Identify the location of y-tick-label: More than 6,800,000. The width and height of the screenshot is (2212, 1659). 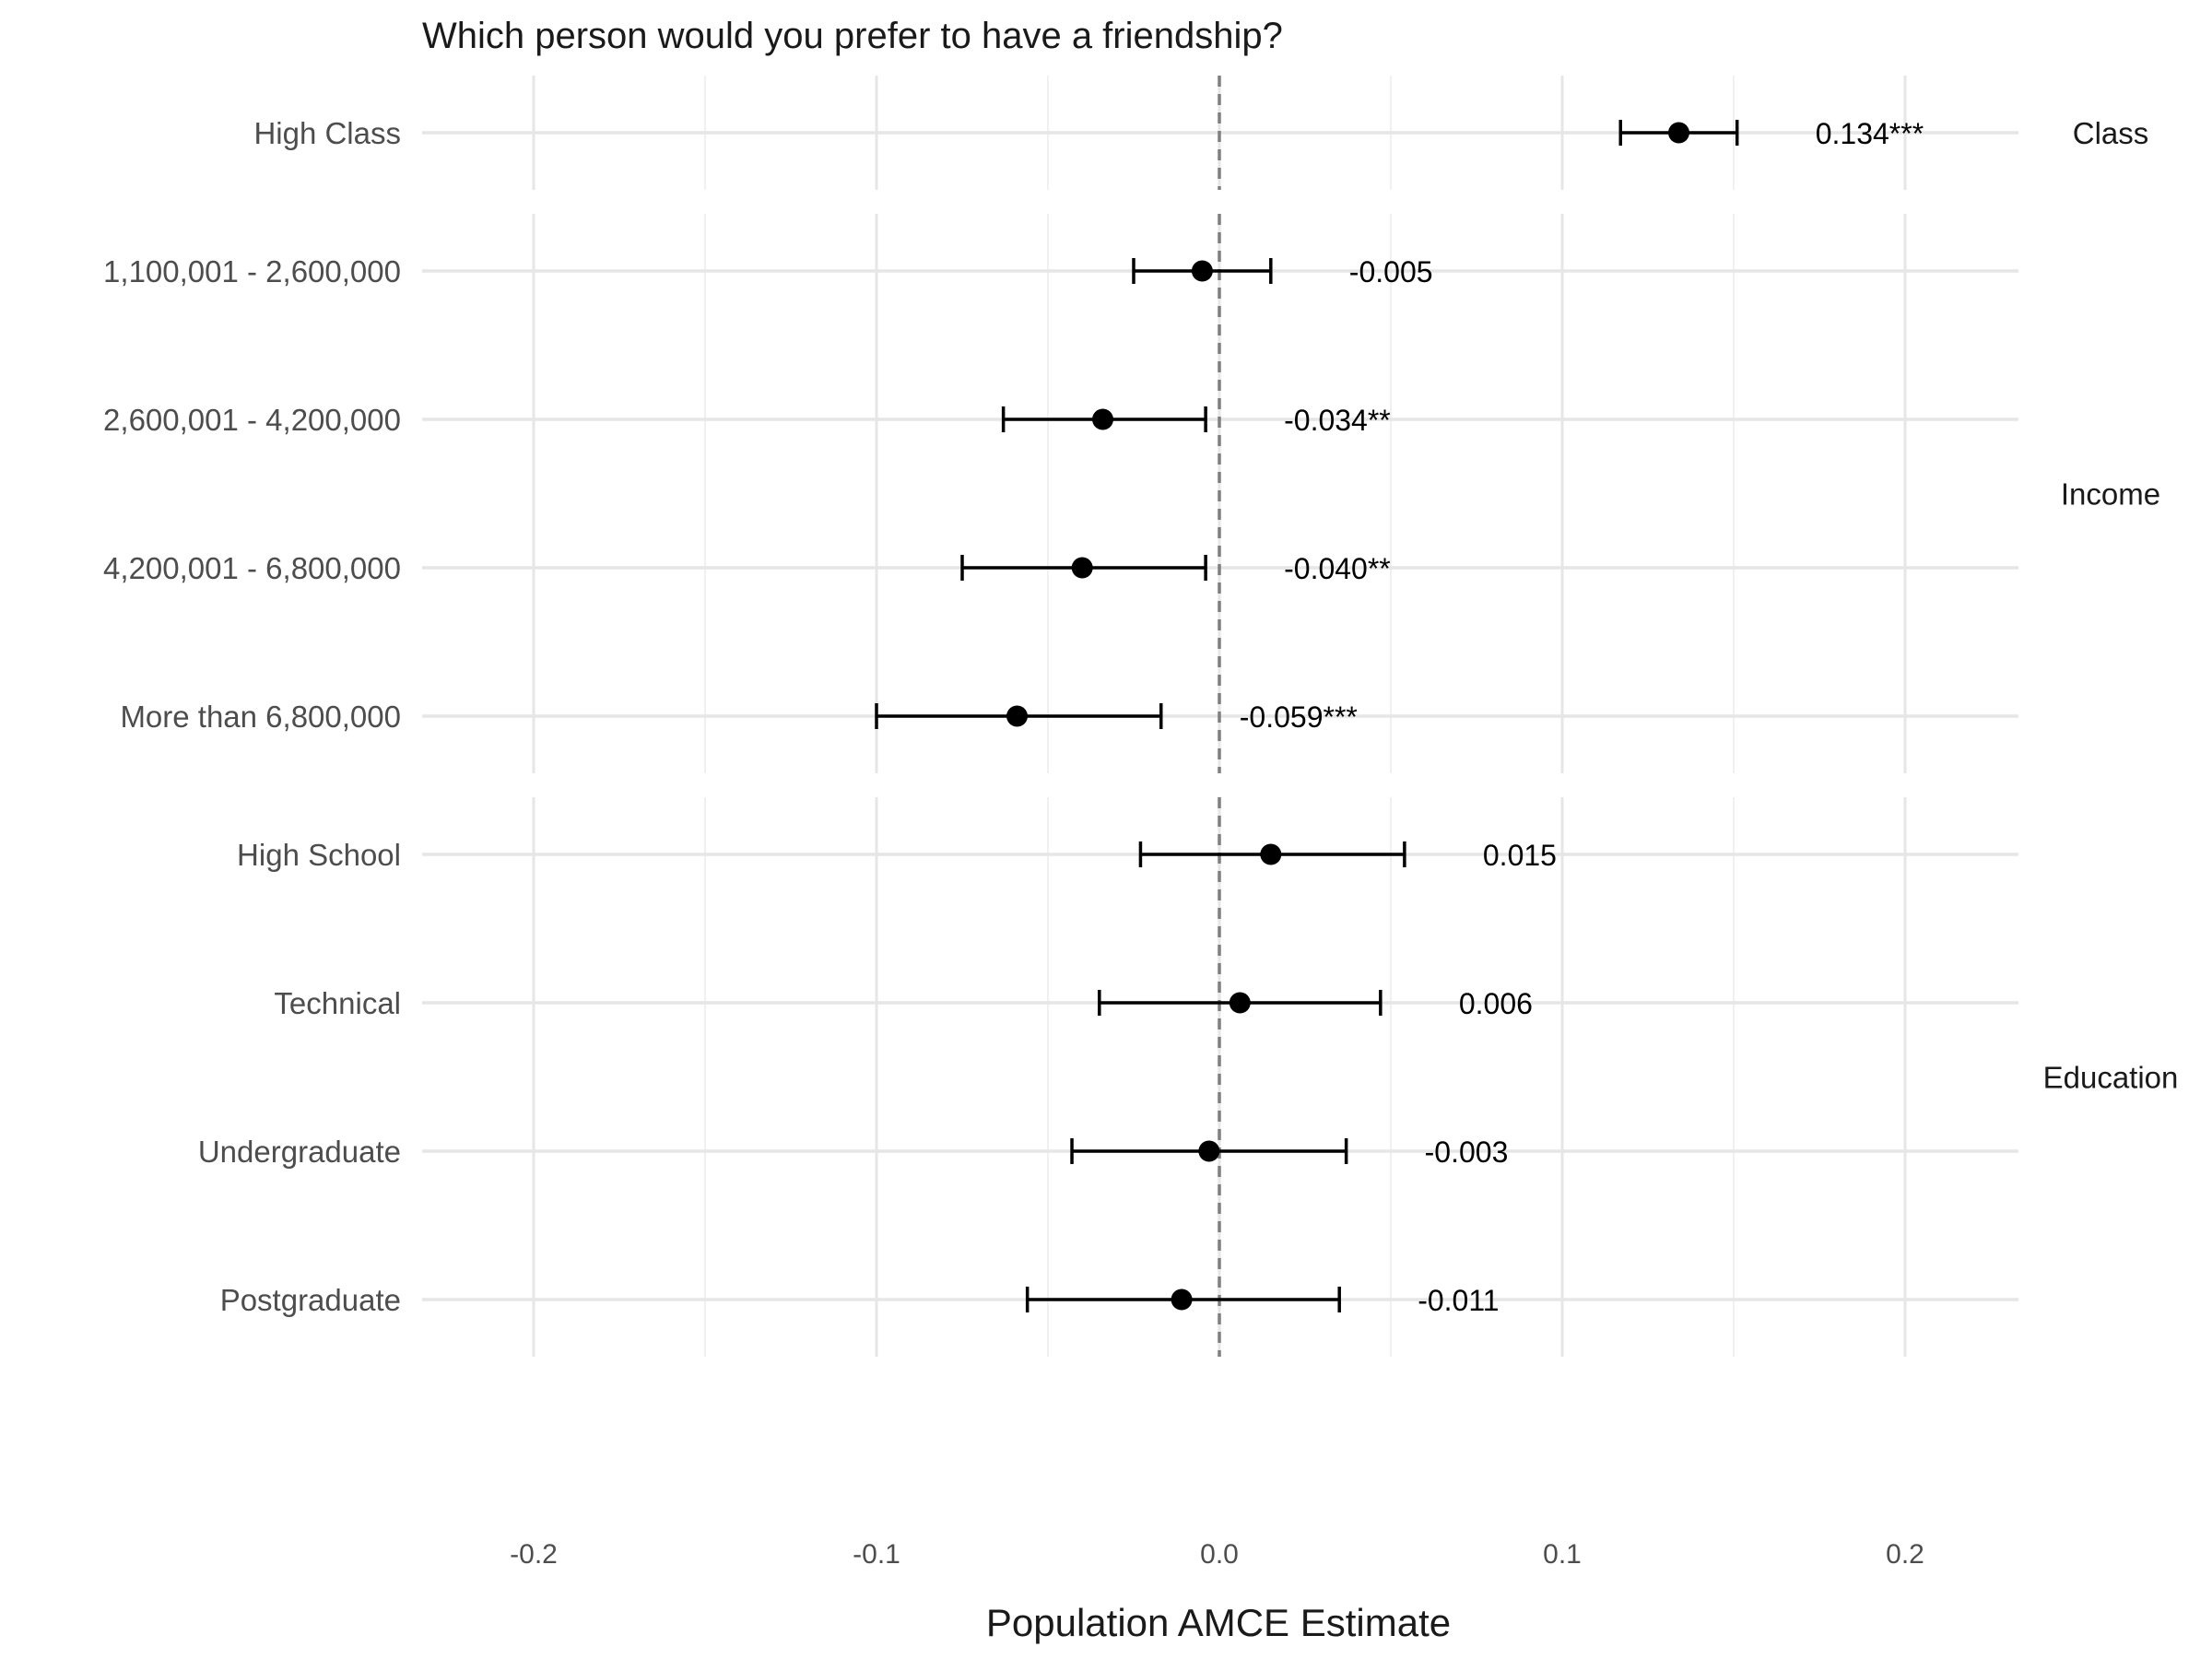
(260, 717).